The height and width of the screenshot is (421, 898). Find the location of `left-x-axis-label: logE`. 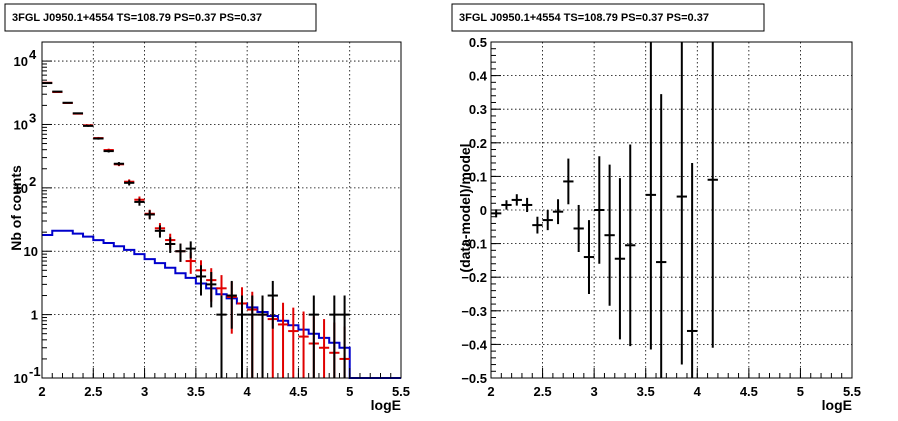

left-x-axis-label: logE is located at coordinates (386, 405).